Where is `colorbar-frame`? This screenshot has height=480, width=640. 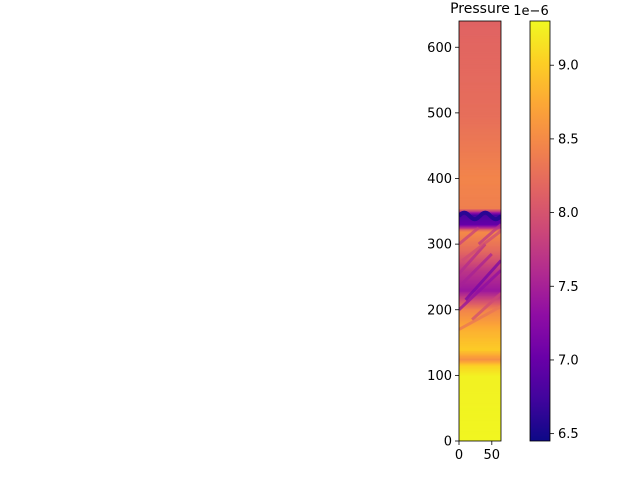 colorbar-frame is located at coordinates (540, 231).